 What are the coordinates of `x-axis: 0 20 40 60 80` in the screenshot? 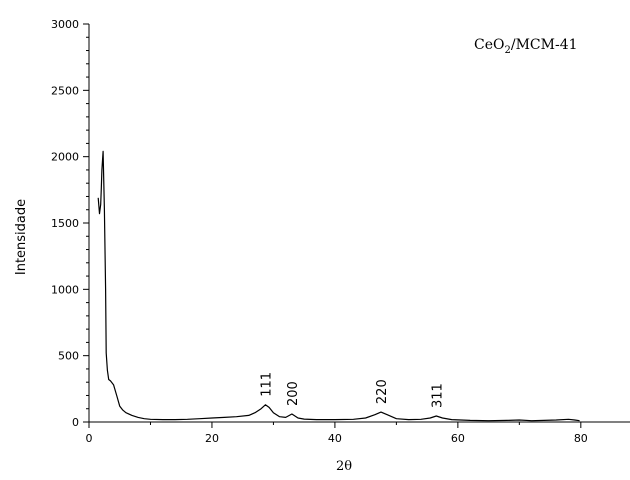 It's located at (358, 433).